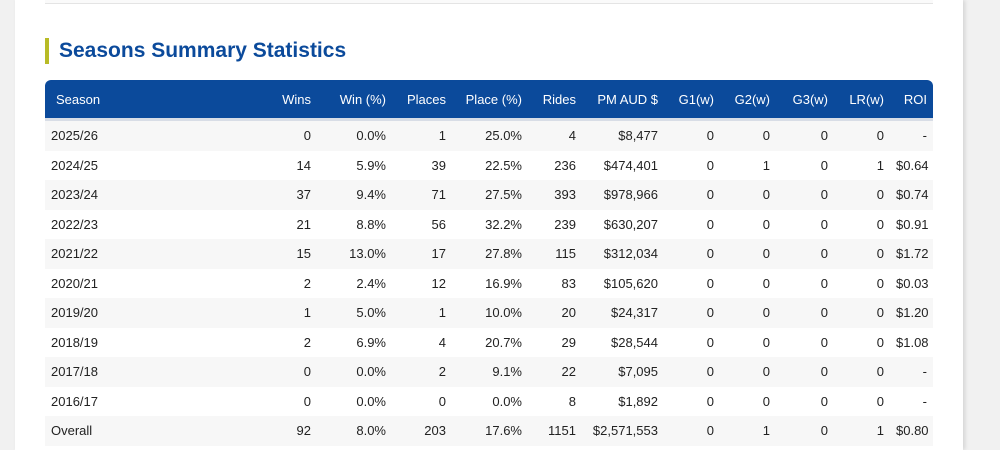 Image resolution: width=1000 pixels, height=450 pixels. What do you see at coordinates (555, 372) in the screenshot?
I see `table-cell: 22` at bounding box center [555, 372].